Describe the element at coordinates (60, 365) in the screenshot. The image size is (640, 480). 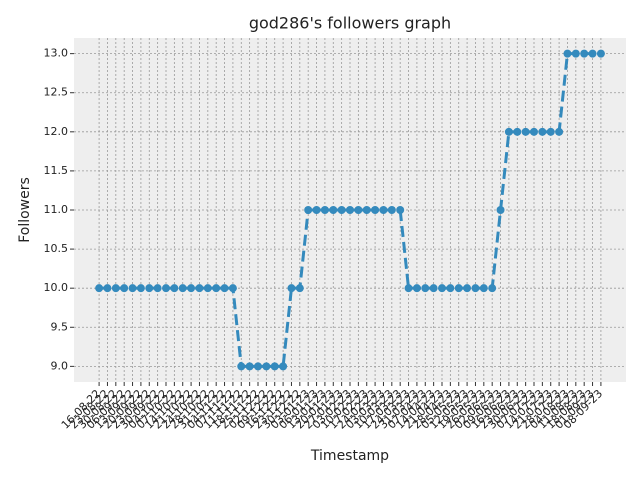
I see `y-tick-label: 9.0` at that location.